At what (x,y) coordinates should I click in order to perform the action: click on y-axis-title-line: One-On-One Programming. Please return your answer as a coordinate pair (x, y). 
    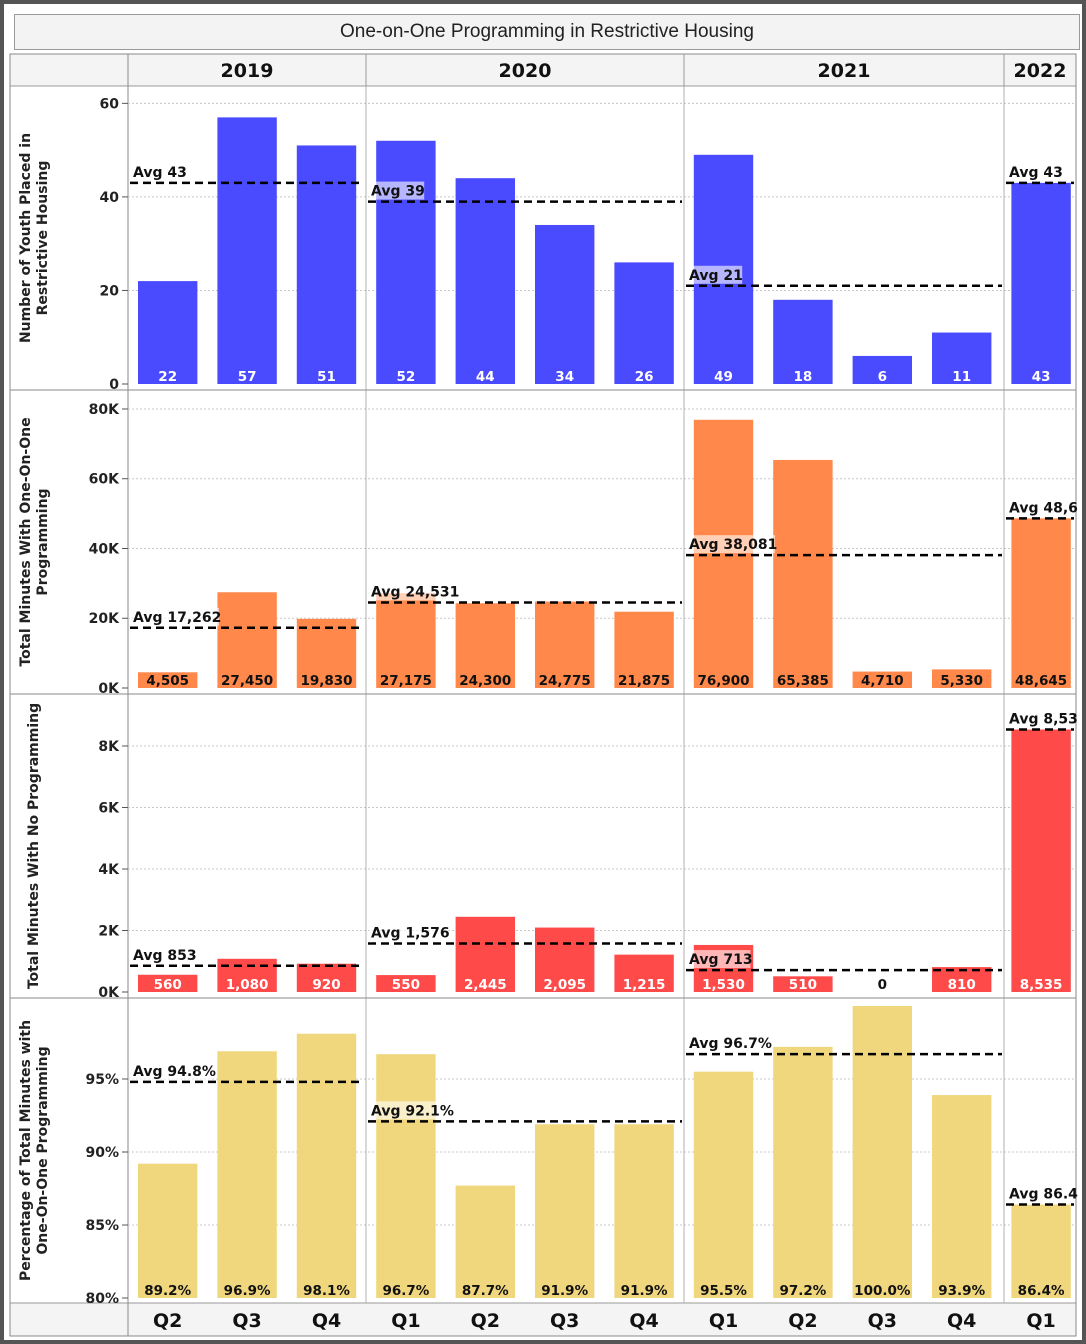
    Looking at the image, I should click on (43, 1150).